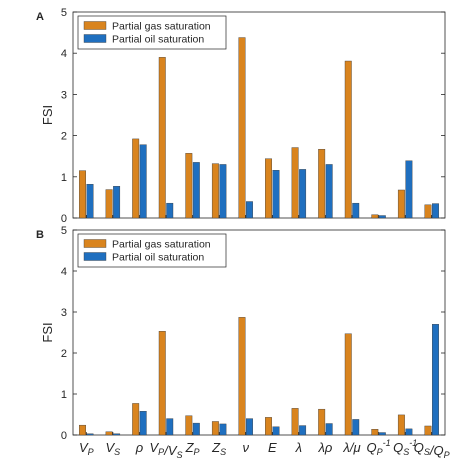  What do you see at coordinates (324, 447) in the screenshot?
I see `x-category-label: λρ` at bounding box center [324, 447].